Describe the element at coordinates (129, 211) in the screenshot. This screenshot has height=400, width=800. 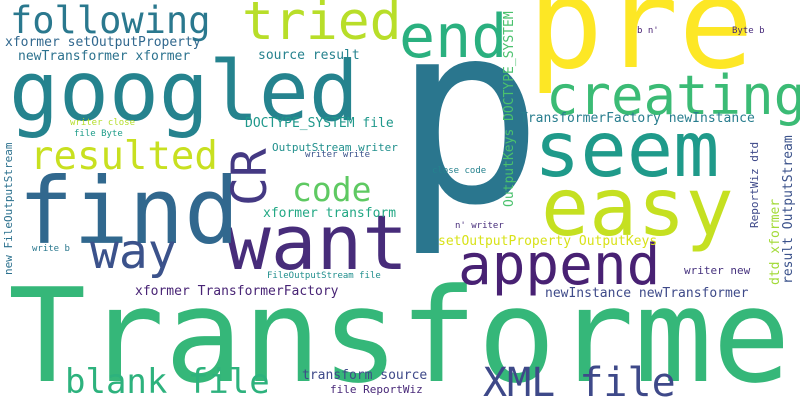
I see `word-find: find` at that location.